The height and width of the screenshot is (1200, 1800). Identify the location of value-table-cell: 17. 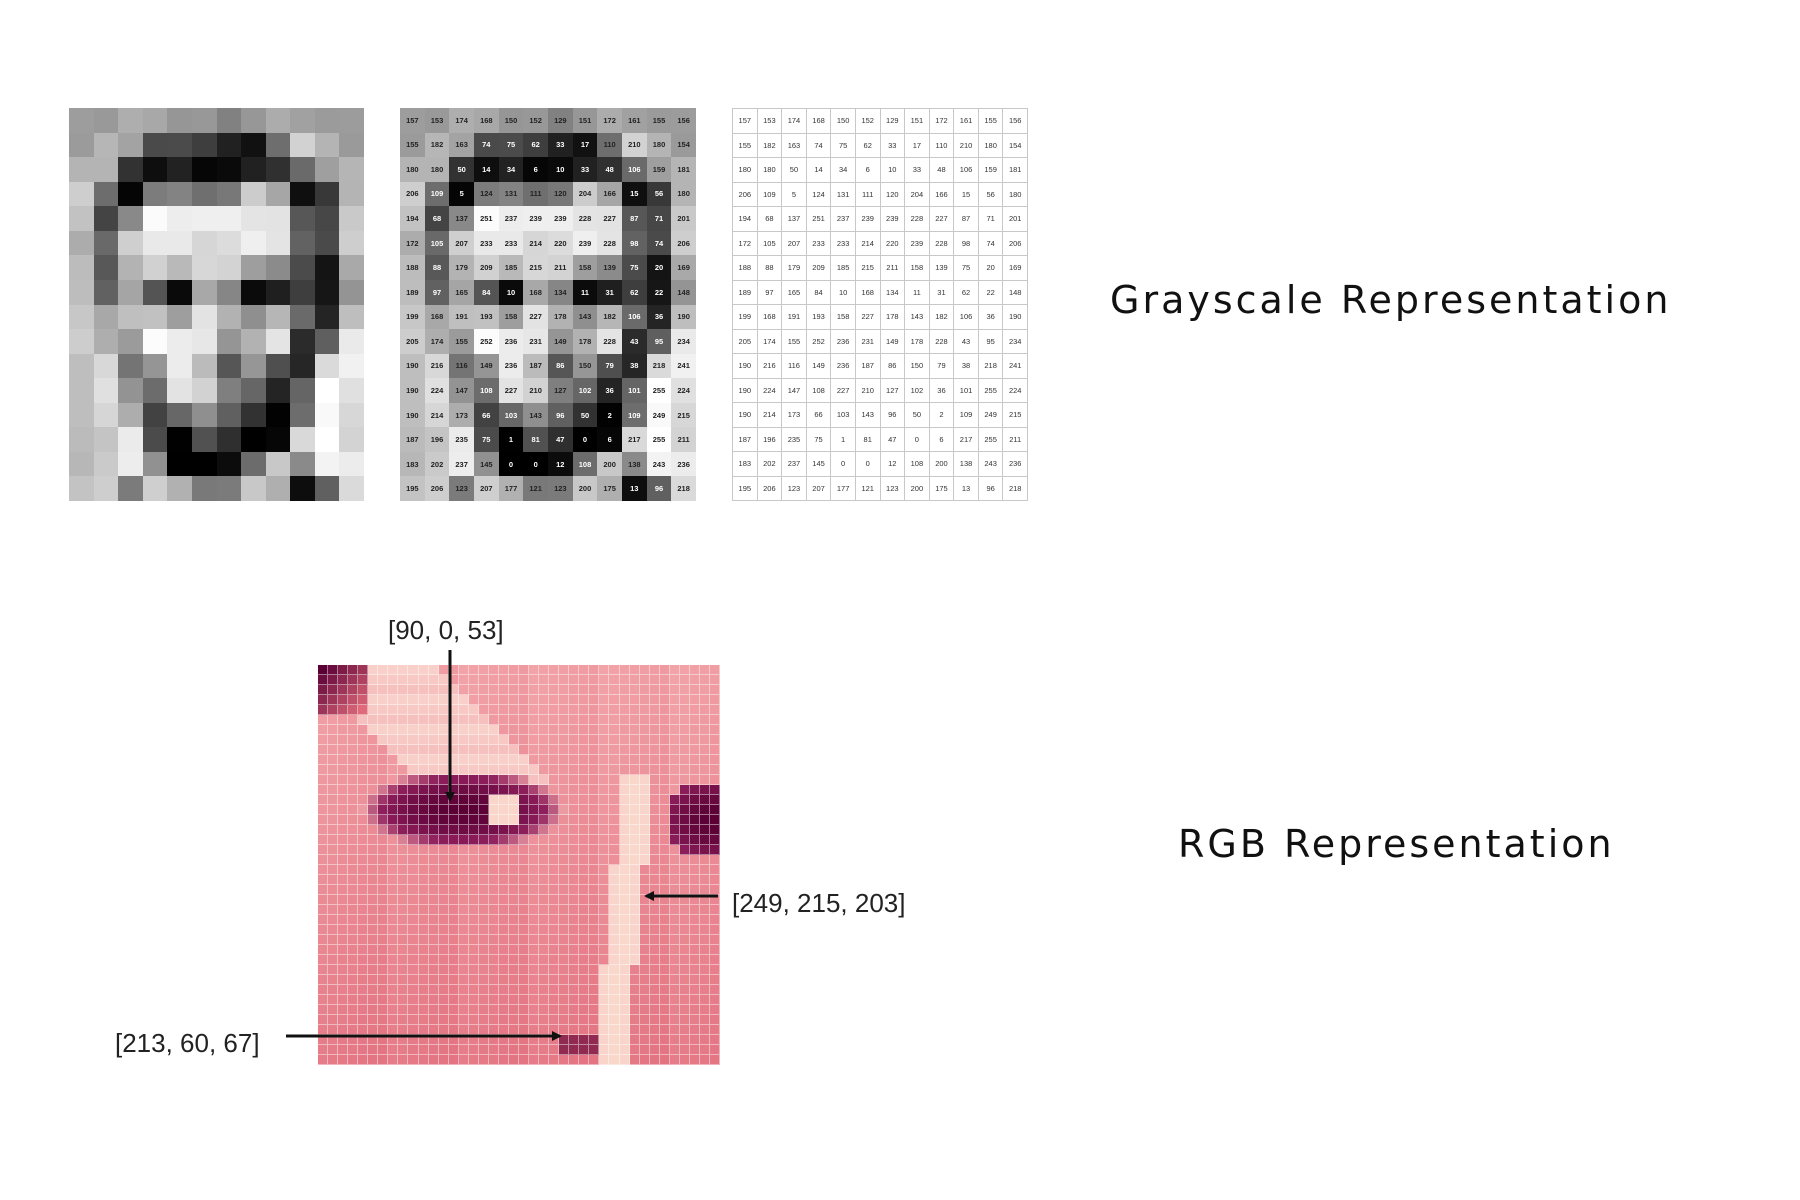
(917, 146).